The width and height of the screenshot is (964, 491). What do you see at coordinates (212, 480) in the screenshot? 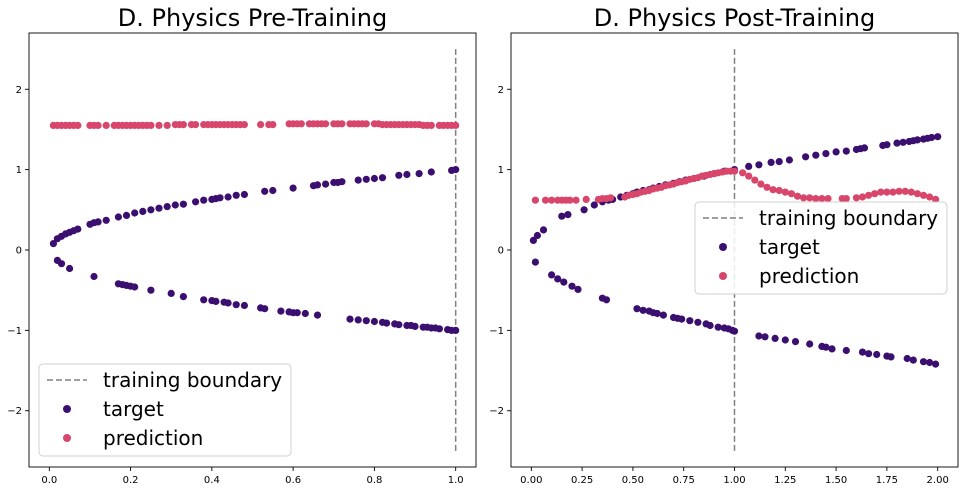
I see `x-tick-label: 0.4` at bounding box center [212, 480].